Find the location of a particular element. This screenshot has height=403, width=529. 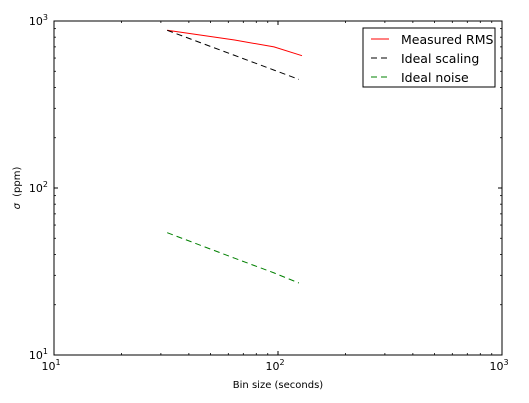

y-tick-label: 10¹ is located at coordinates (38, 354).